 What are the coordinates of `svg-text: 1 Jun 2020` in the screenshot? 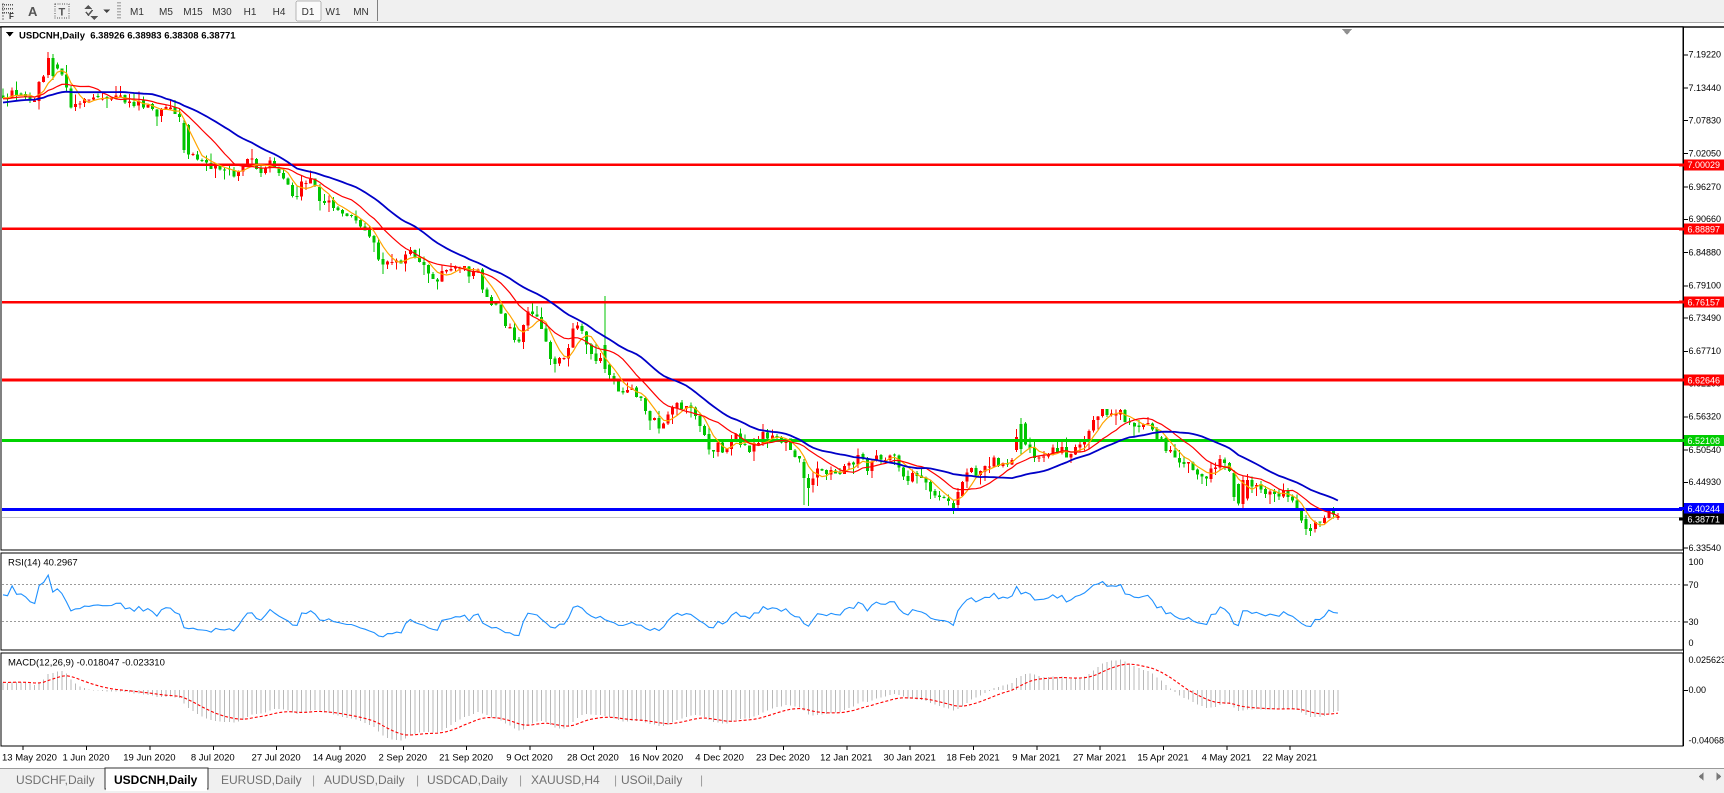 It's located at (85, 758).